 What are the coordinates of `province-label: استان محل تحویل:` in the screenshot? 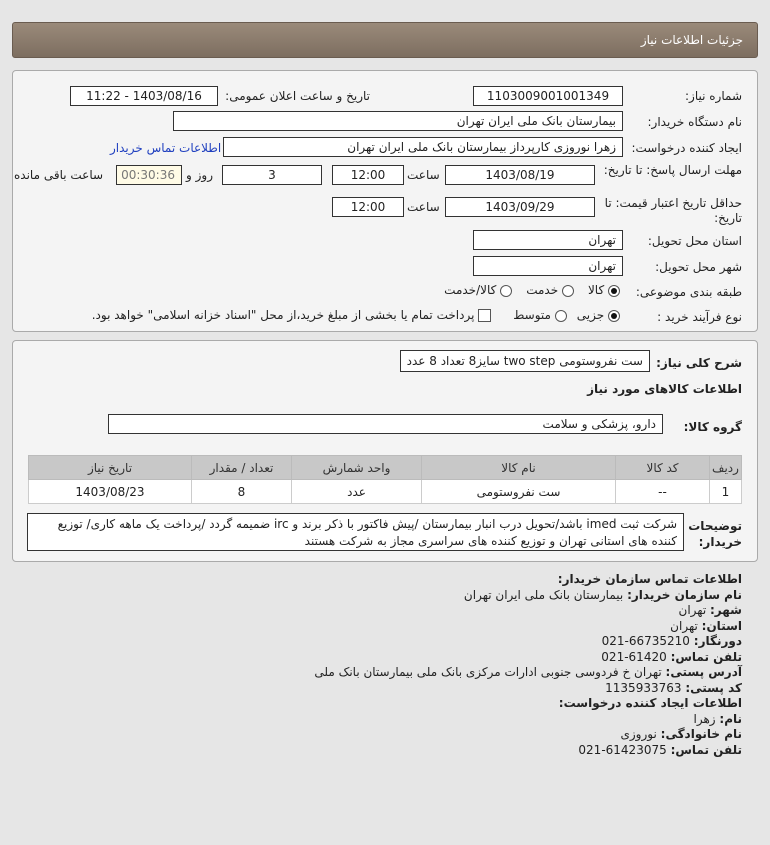 It's located at (694, 241).